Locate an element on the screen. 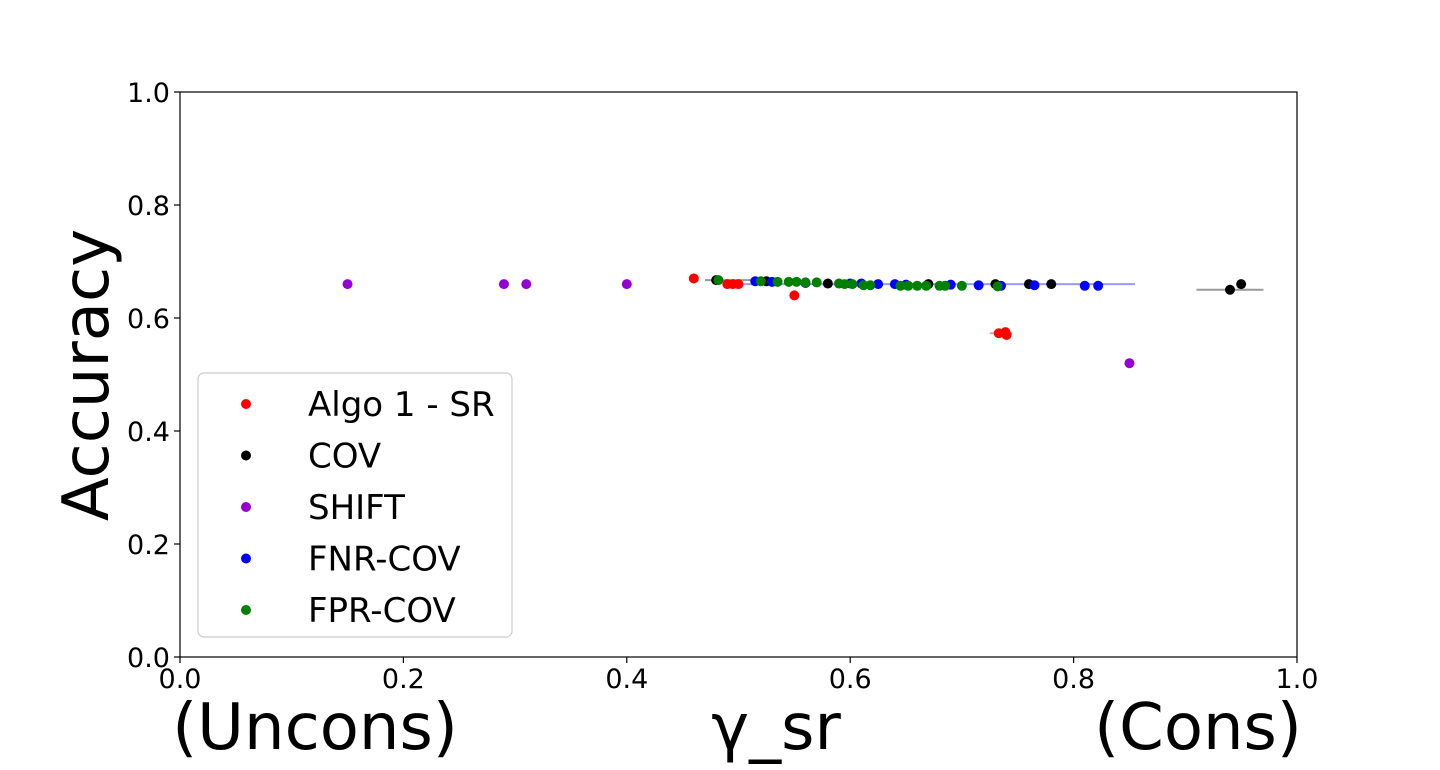  x-tick-label: 1.0 is located at coordinates (1297, 679).